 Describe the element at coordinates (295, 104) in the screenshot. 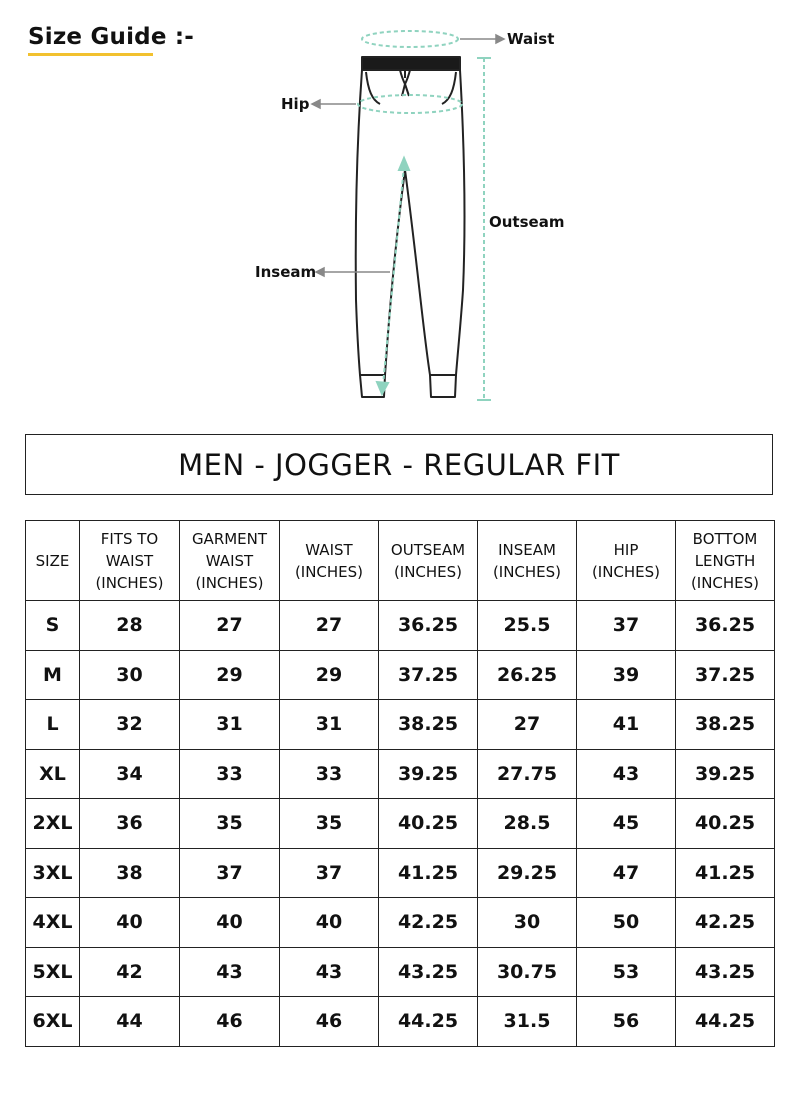

I see `hip-label: Hip` at that location.